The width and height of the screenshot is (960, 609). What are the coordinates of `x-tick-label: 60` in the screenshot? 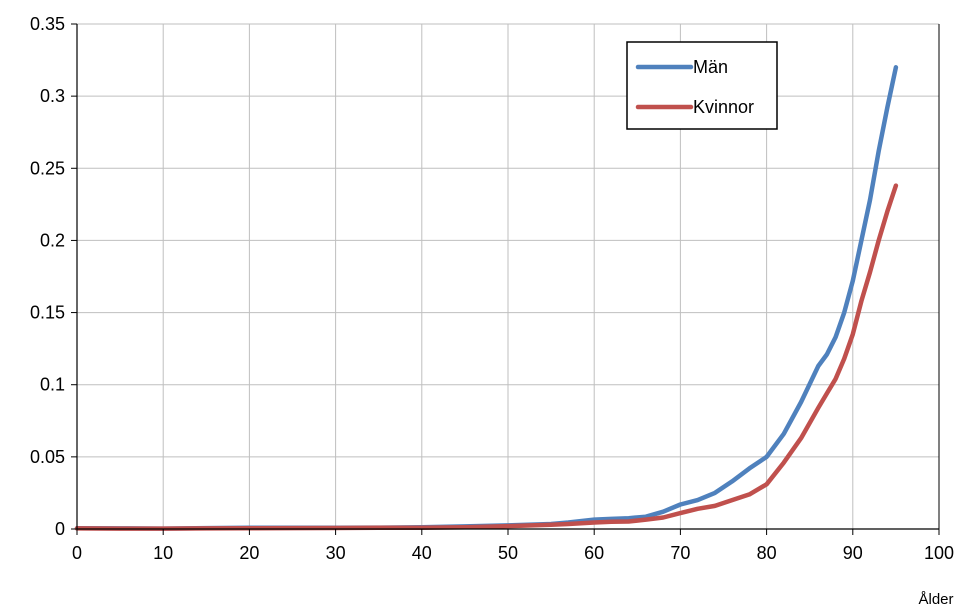 It's located at (594, 553).